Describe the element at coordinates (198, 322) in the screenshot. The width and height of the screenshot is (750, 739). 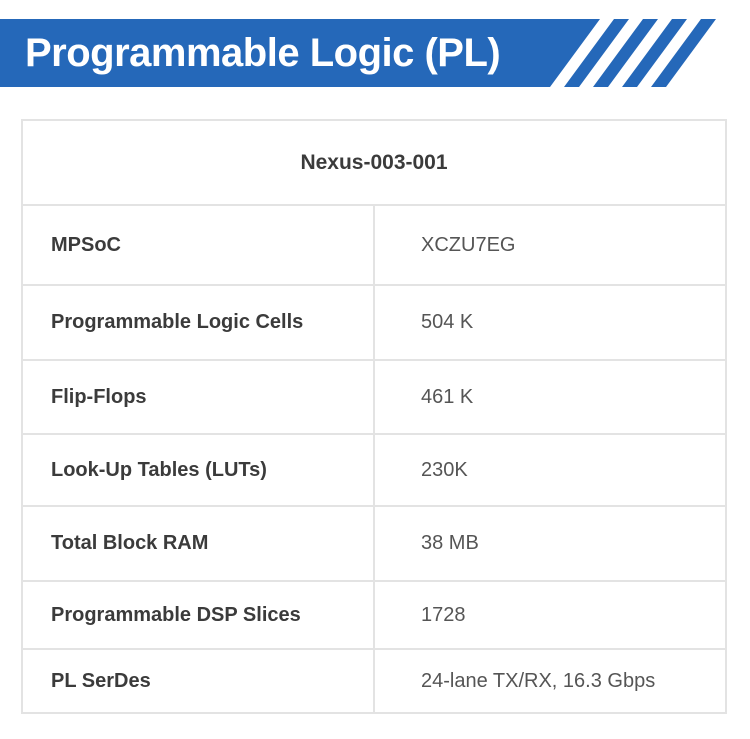
I see `spec-label: Programmable Logic Cells` at that location.